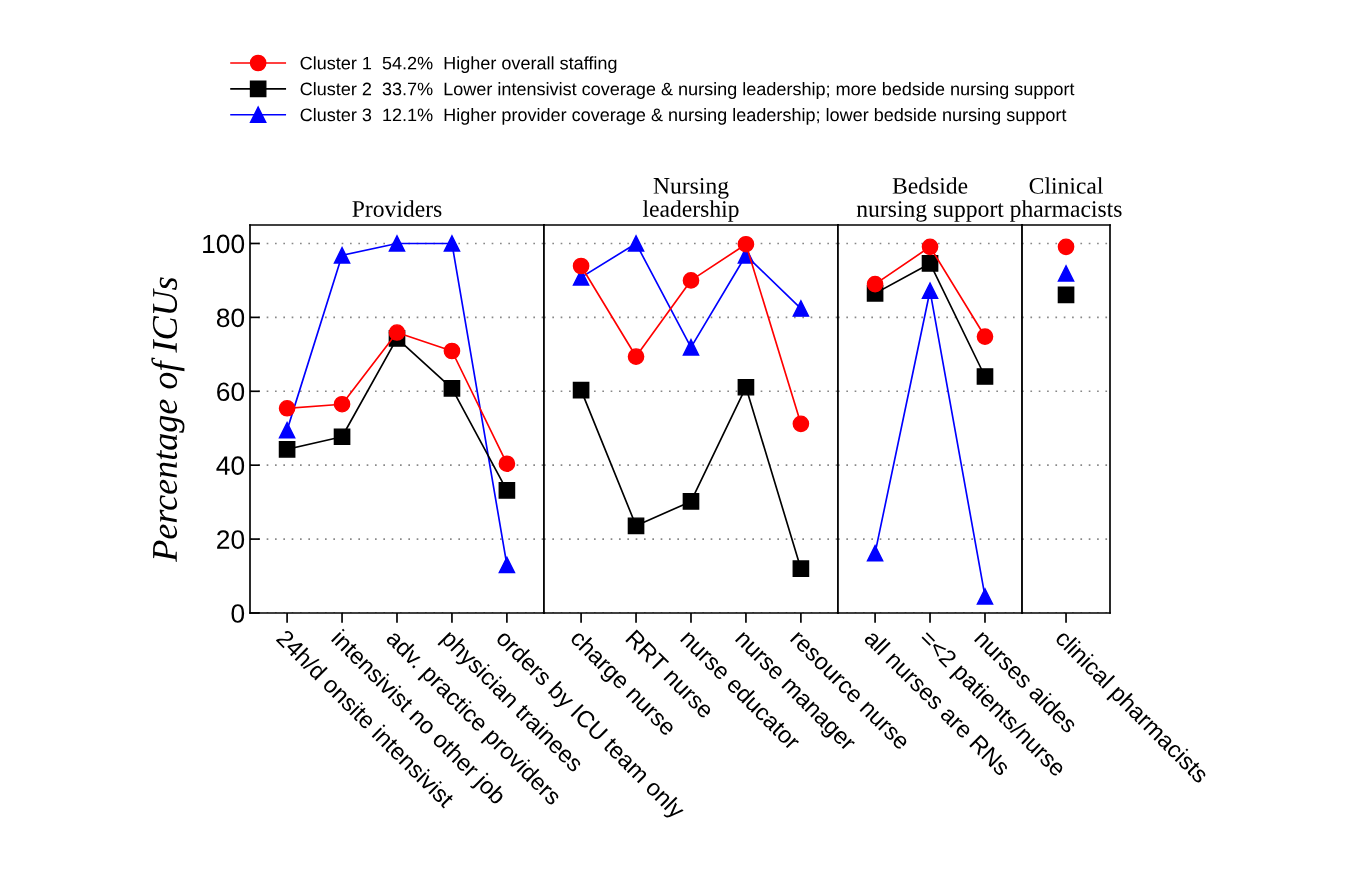 Image resolution: width=1363 pixels, height=882 pixels. I want to click on chart-title: Nursing leadership, so click(690, 199).